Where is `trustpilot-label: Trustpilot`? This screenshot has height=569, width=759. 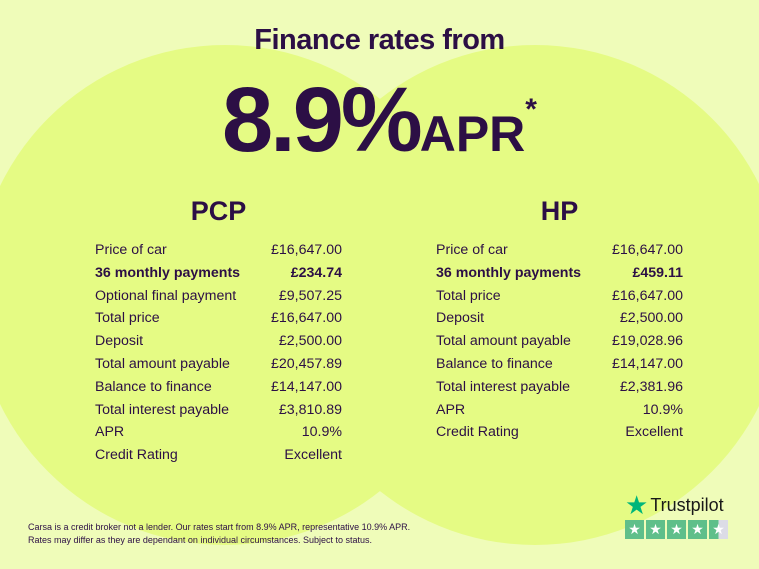 trustpilot-label: Trustpilot is located at coordinates (687, 504).